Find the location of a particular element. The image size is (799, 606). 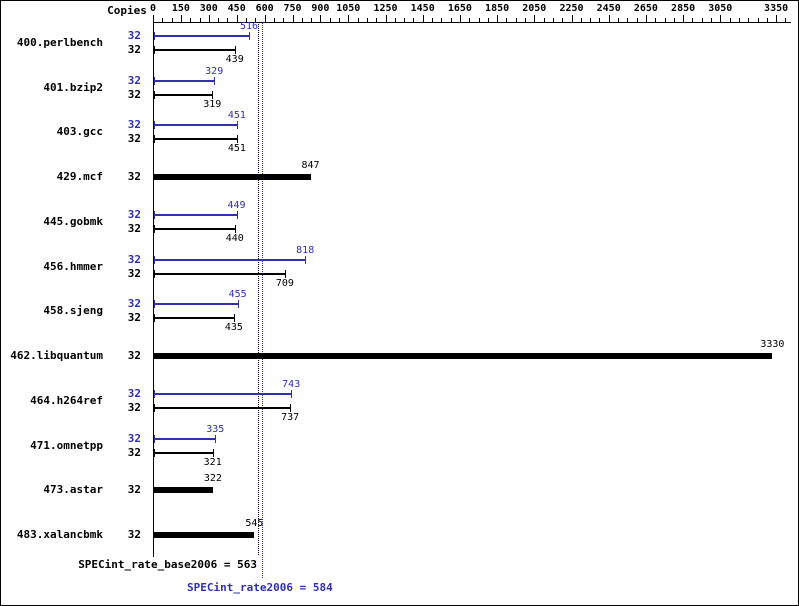

bar-value-label: 440 is located at coordinates (234, 238).